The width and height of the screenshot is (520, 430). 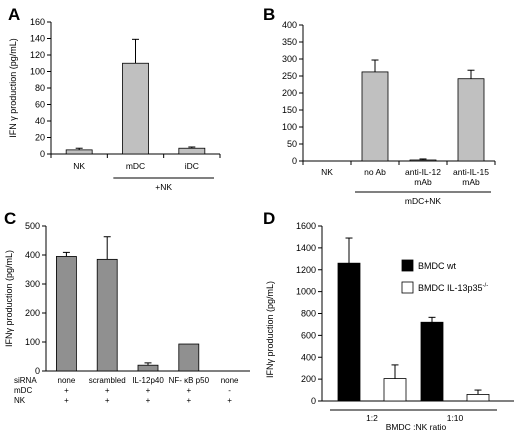 I want to click on c-row-label: mDC, so click(x=23, y=390).